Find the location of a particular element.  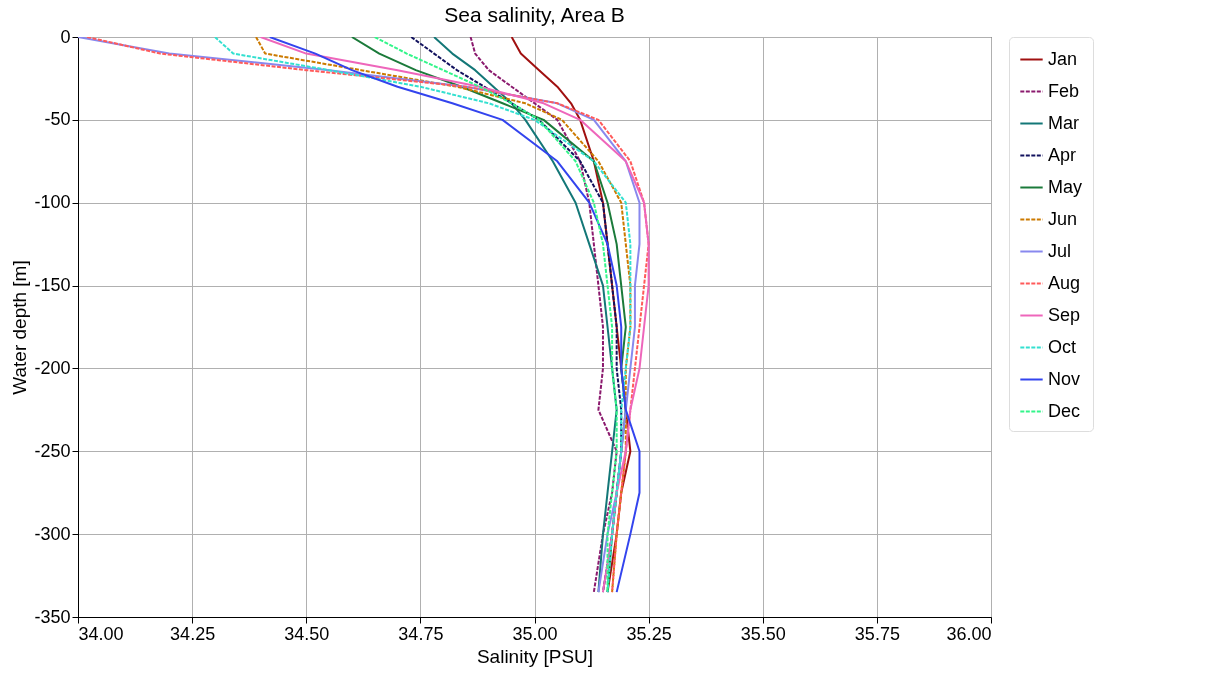

y-tick-label: 0 is located at coordinates (65, 36).